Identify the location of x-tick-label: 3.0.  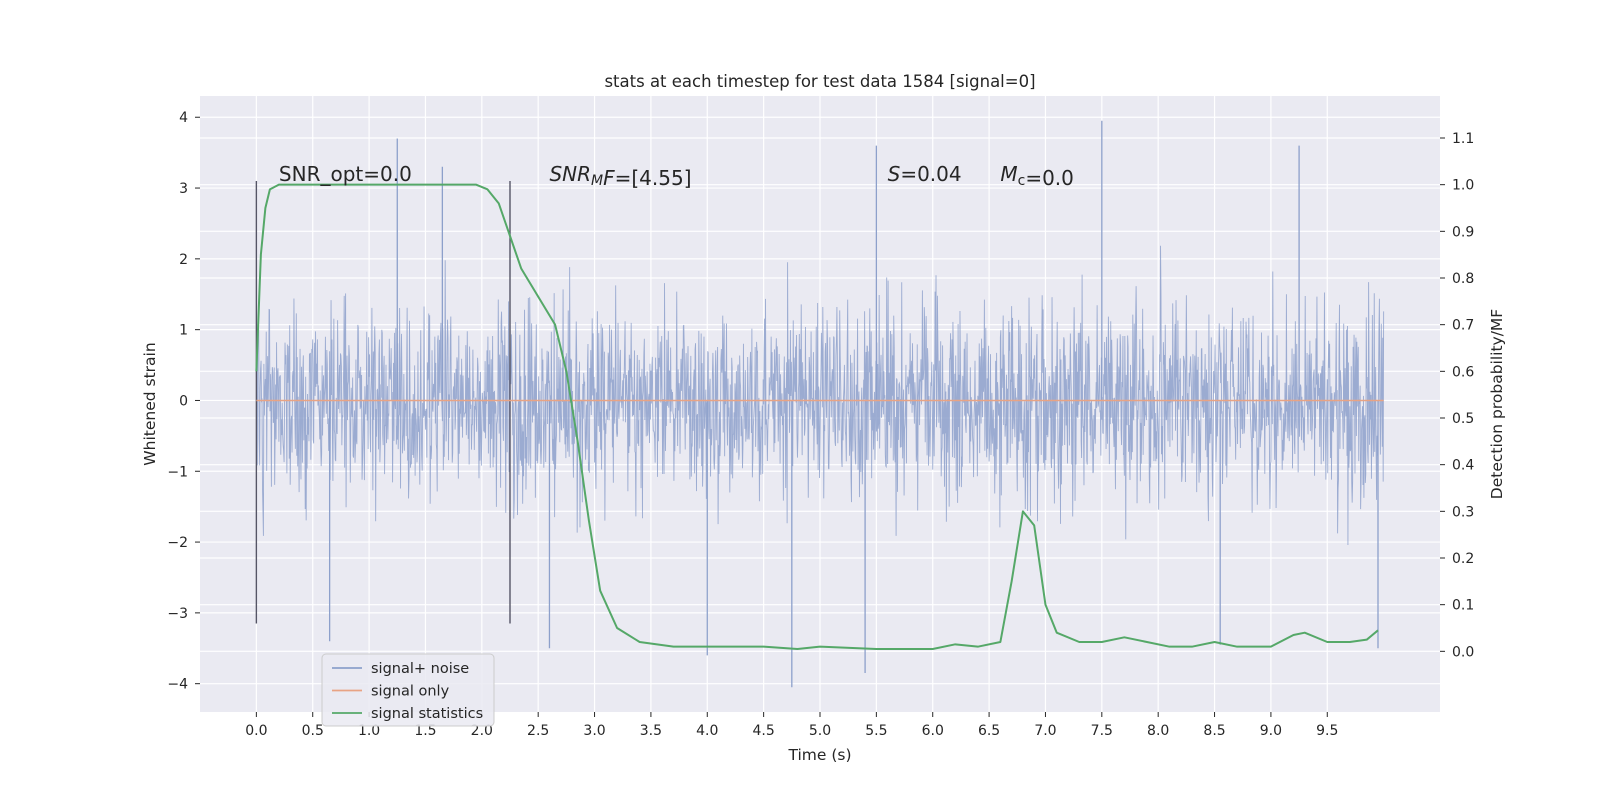
(594, 731).